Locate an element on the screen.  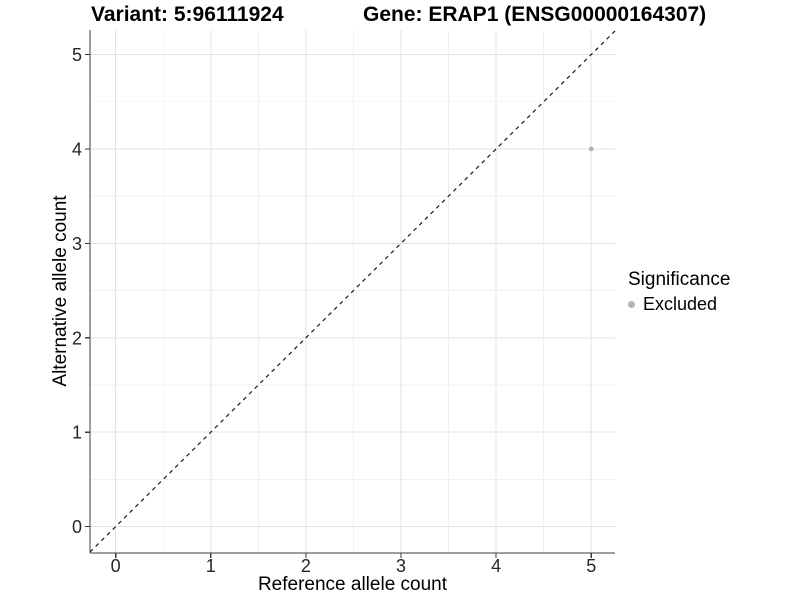
x-tick-label: 5 is located at coordinates (591, 566).